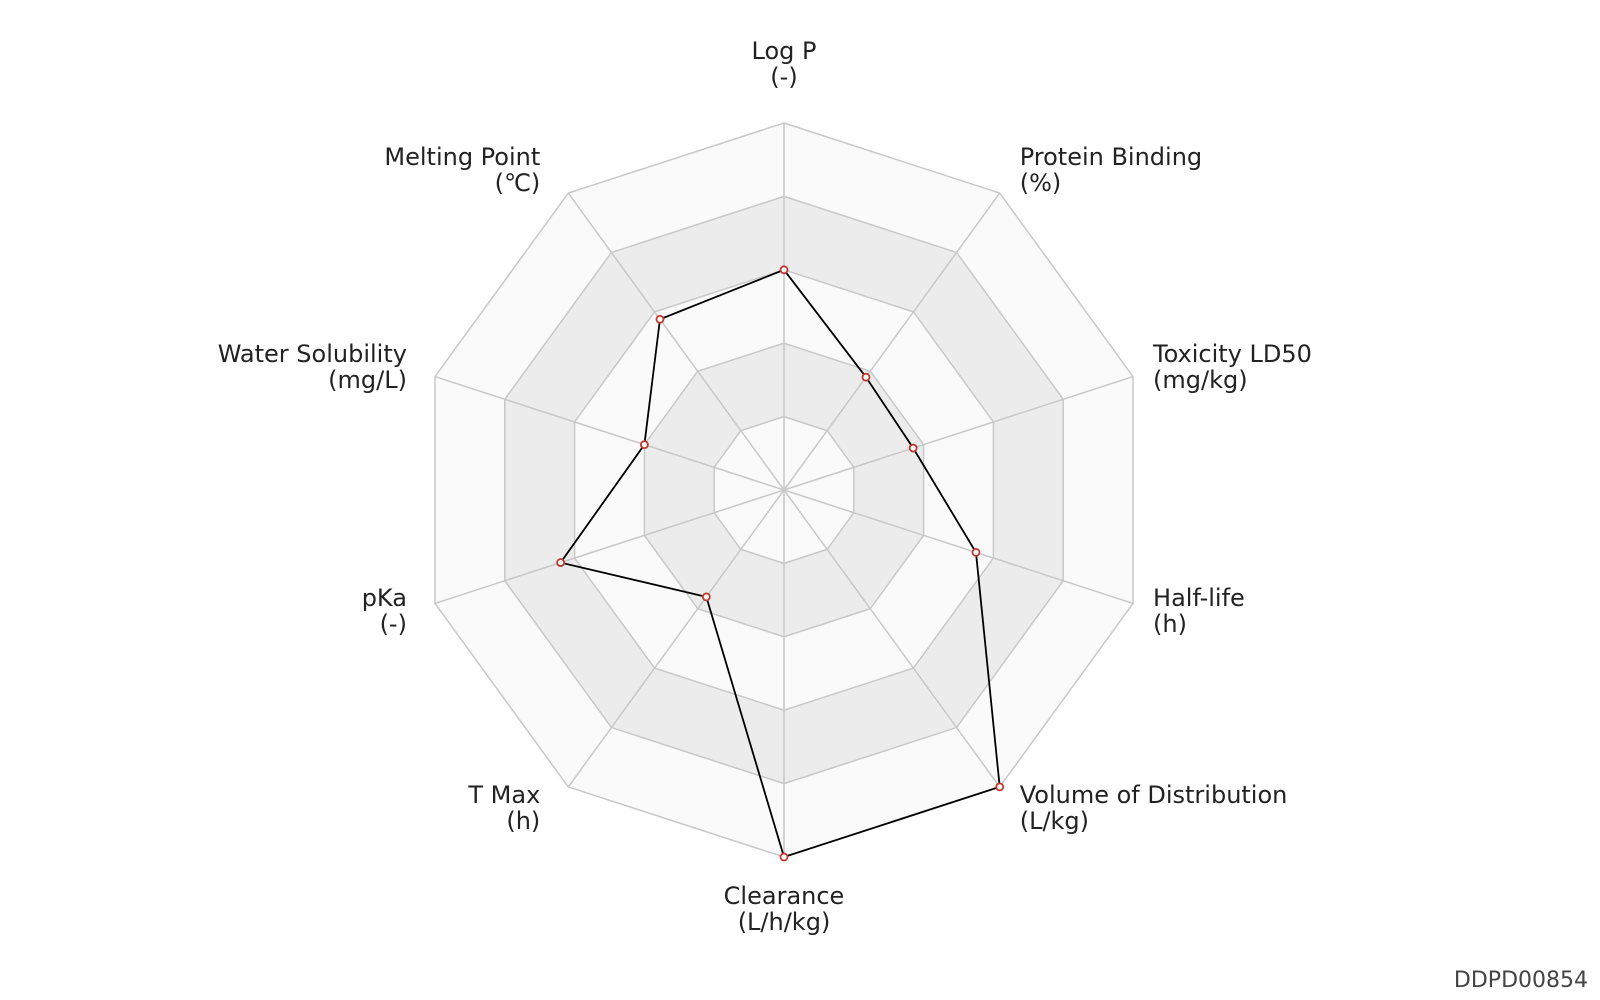 This screenshot has height=1000, width=1600. I want to click on axis-label: Log P, so click(784, 51).